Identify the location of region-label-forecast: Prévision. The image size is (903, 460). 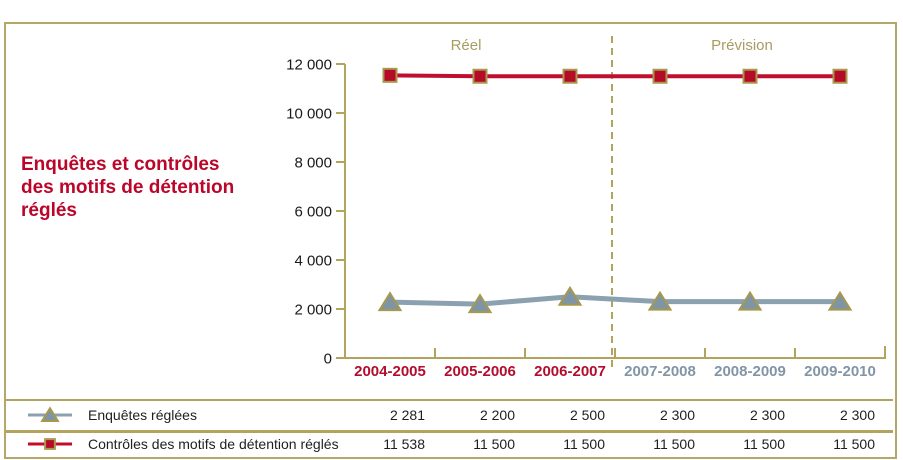
(742, 45).